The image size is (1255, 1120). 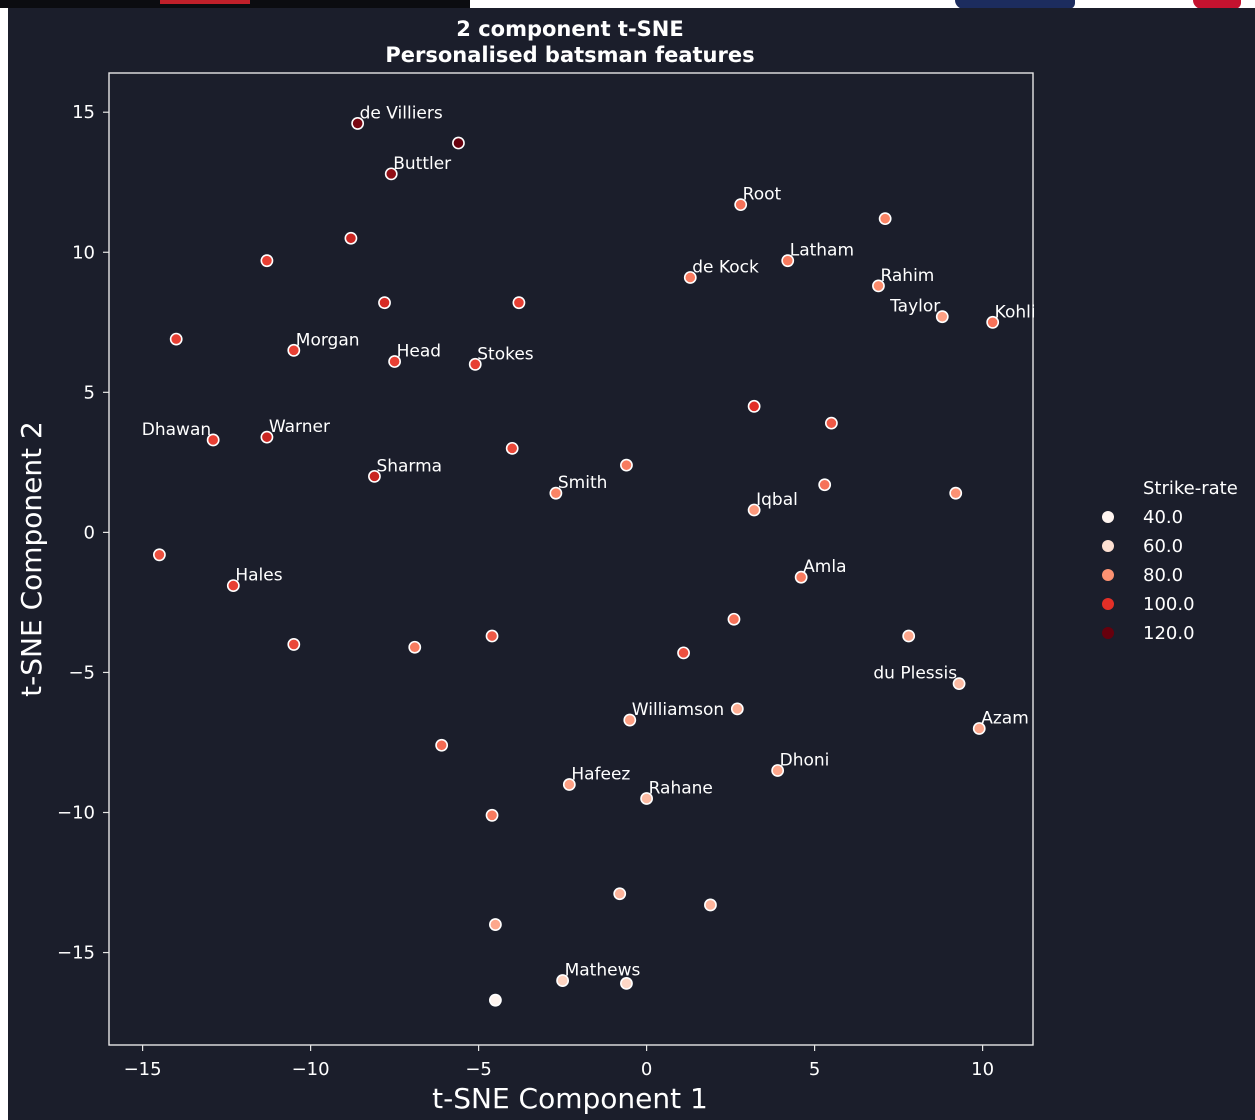 What do you see at coordinates (83, 252) in the screenshot?
I see `y-tick-label: 10` at bounding box center [83, 252].